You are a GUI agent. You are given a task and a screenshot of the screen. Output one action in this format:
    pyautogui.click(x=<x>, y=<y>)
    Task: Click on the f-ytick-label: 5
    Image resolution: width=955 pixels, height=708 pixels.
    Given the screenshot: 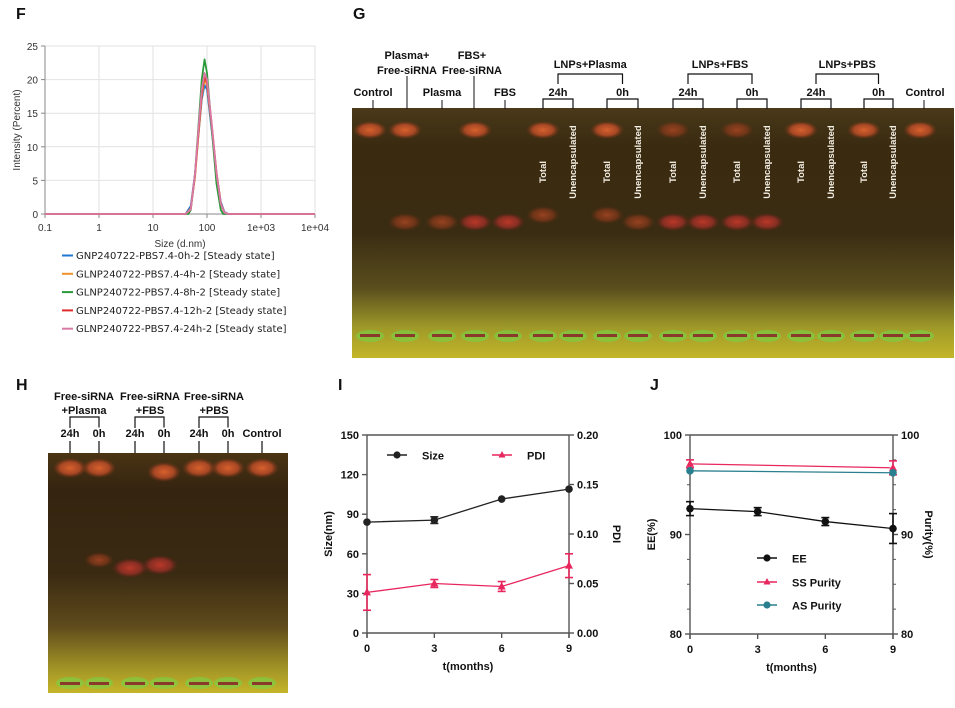 What is the action you would take?
    pyautogui.click(x=35, y=181)
    